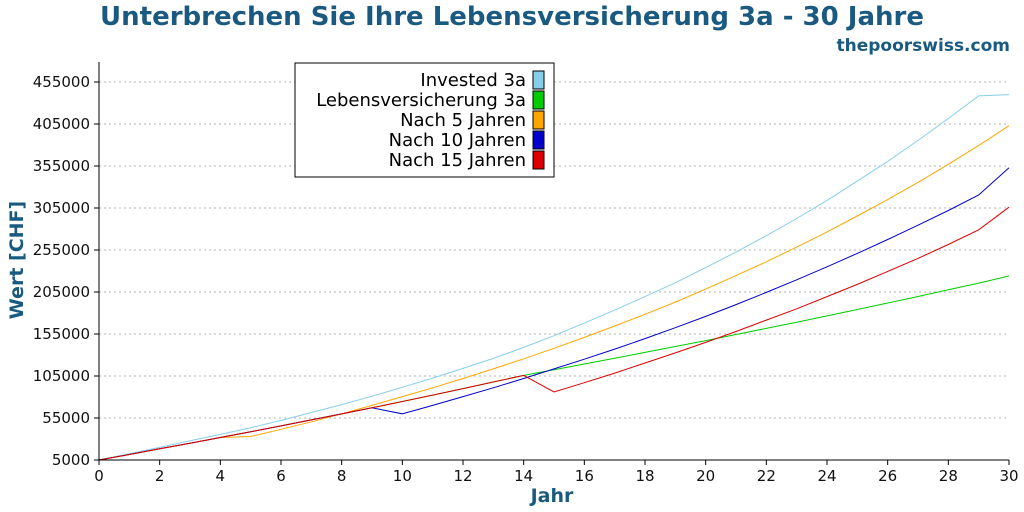 The width and height of the screenshot is (1024, 512). Describe the element at coordinates (924, 46) in the screenshot. I see `chart-subtitle: thepoorswiss.com` at that location.